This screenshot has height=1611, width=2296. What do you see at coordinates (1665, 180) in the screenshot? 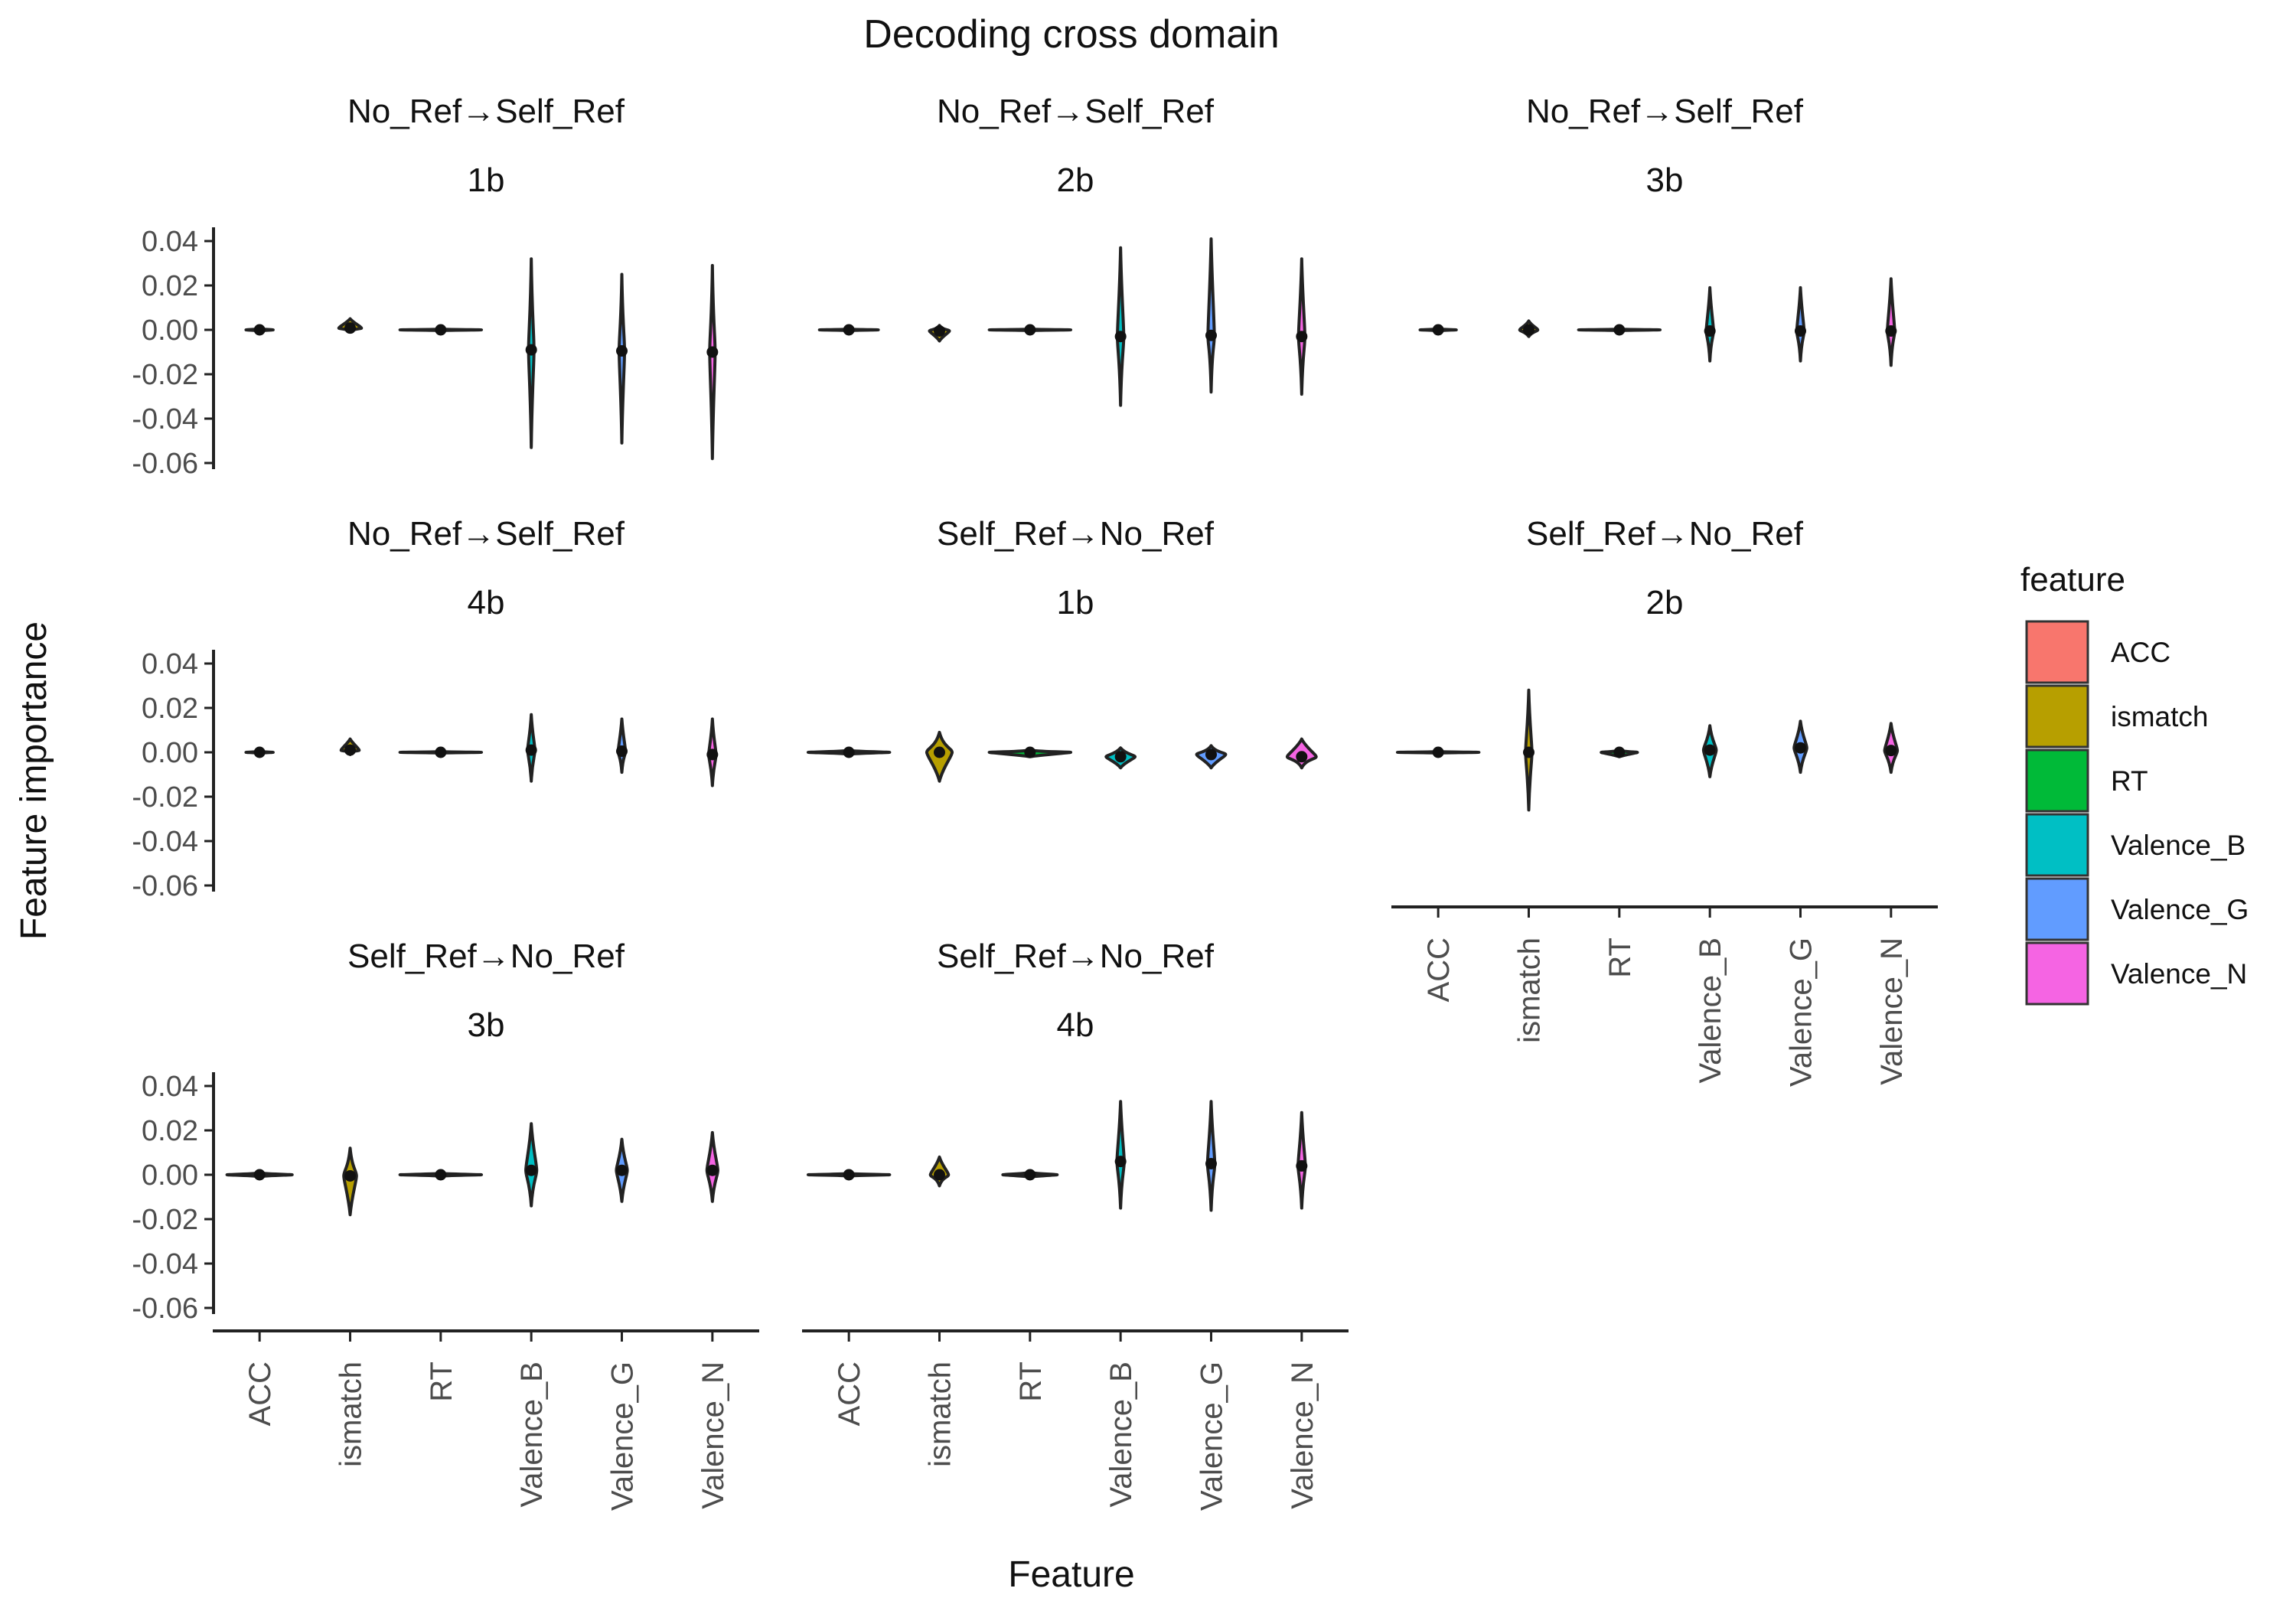
I see `facet-strip-level: 3b` at bounding box center [1665, 180].